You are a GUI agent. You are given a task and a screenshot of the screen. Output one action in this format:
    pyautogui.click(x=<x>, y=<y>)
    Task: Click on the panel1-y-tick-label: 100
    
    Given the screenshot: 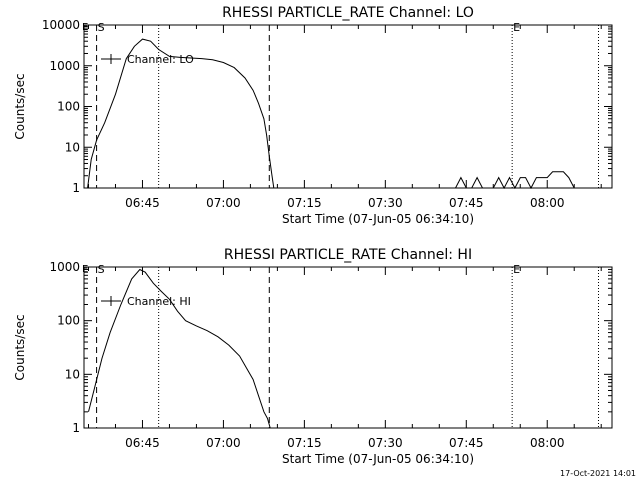 What is the action you would take?
    pyautogui.click(x=68, y=107)
    